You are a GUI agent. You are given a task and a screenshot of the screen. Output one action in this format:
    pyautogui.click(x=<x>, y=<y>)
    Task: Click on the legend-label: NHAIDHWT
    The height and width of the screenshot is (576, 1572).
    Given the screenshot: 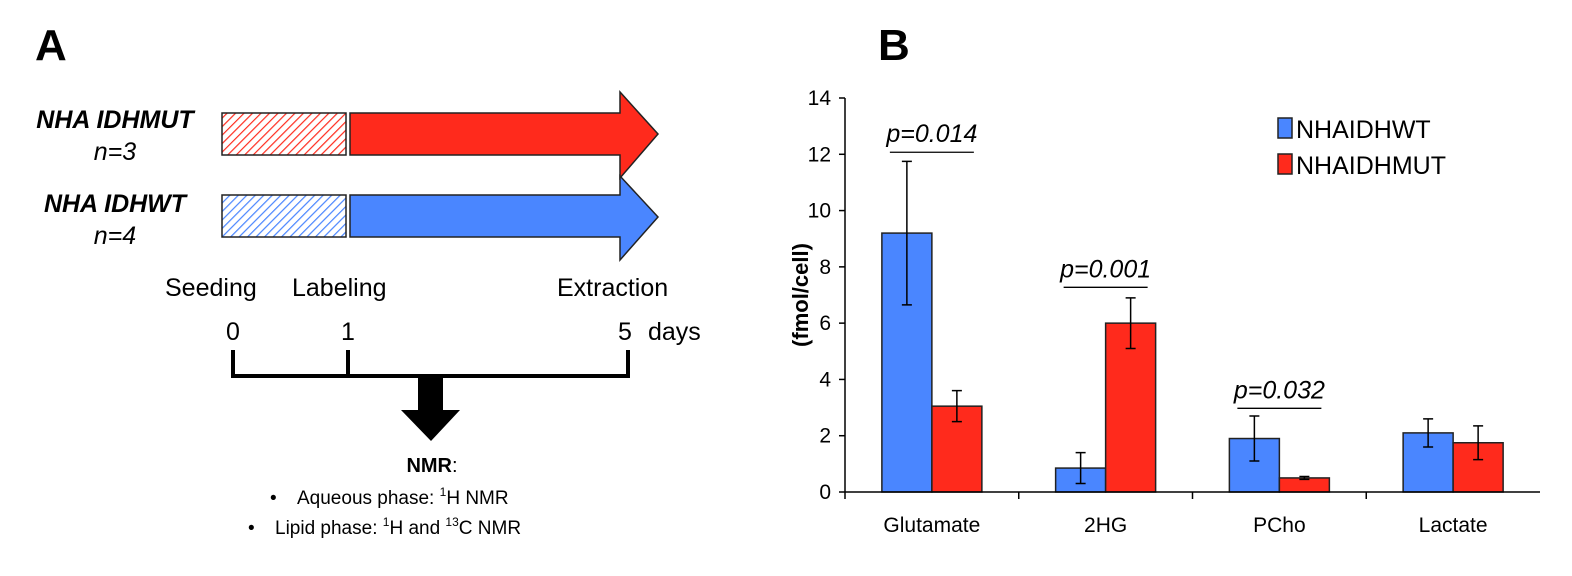 What is the action you would take?
    pyautogui.click(x=1363, y=130)
    